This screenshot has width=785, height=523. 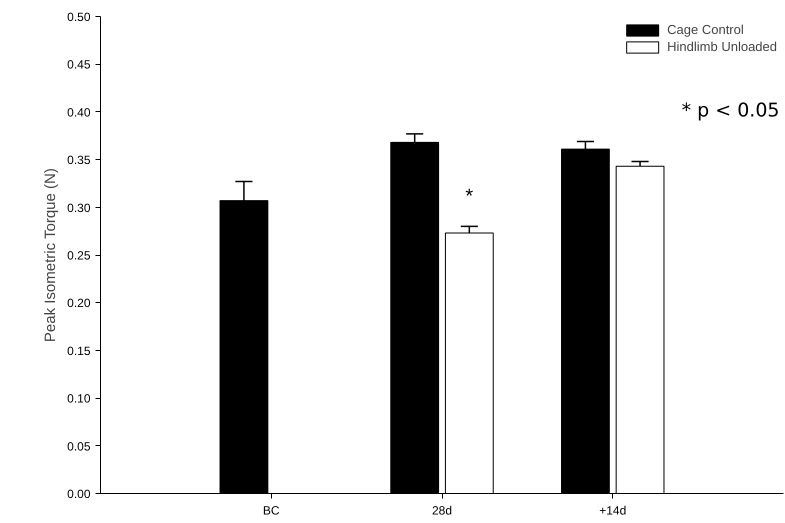 What do you see at coordinates (79, 494) in the screenshot?
I see `y-tick-label: 0.00` at bounding box center [79, 494].